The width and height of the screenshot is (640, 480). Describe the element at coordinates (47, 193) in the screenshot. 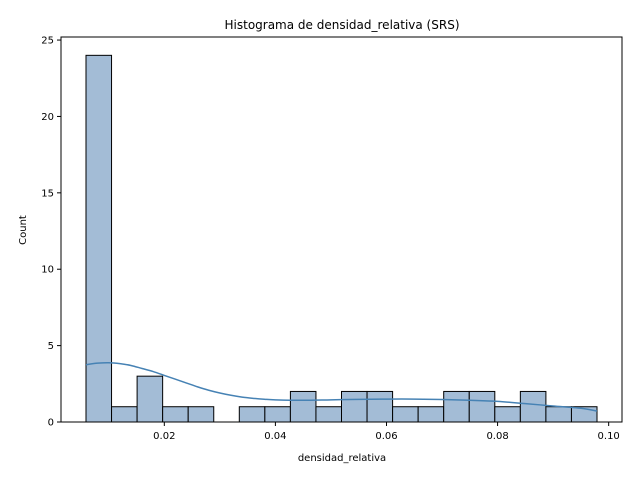

I see `y-tick-label: 15` at that location.